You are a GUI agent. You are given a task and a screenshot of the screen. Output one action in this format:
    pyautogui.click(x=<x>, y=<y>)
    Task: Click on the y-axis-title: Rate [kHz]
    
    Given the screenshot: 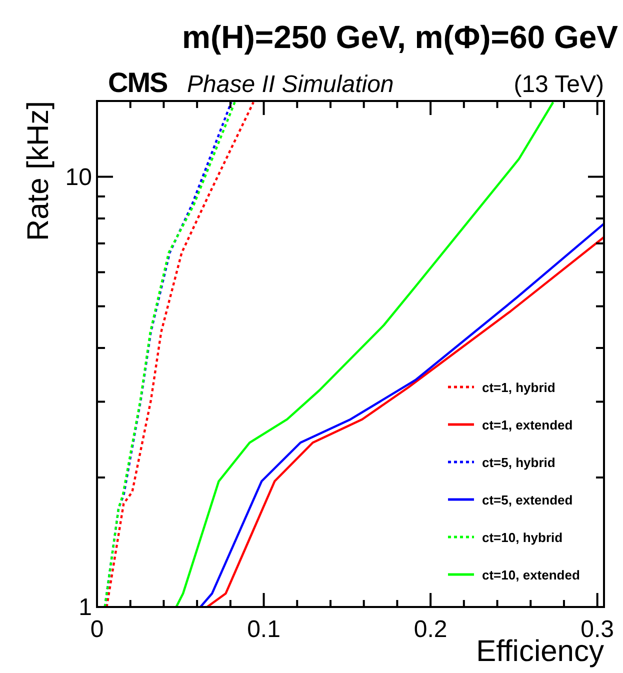 What is the action you would take?
    pyautogui.click(x=38, y=171)
    